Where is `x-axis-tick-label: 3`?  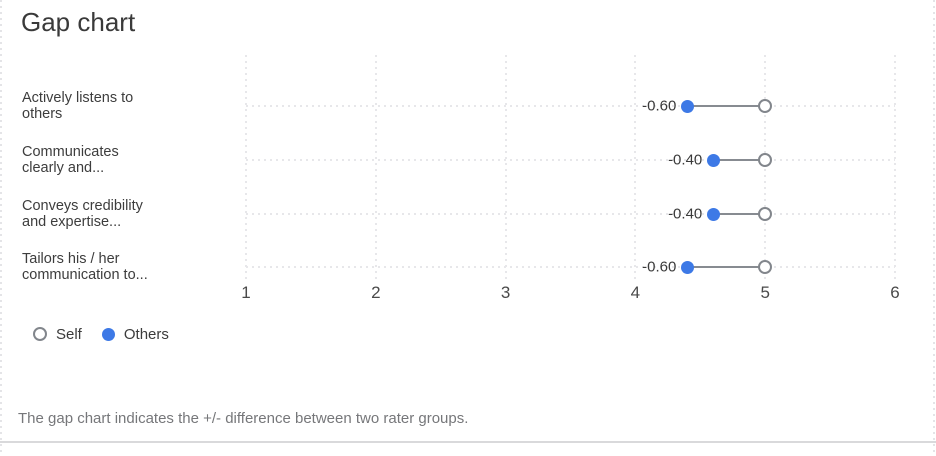
x-axis-tick-label: 3 is located at coordinates (505, 292).